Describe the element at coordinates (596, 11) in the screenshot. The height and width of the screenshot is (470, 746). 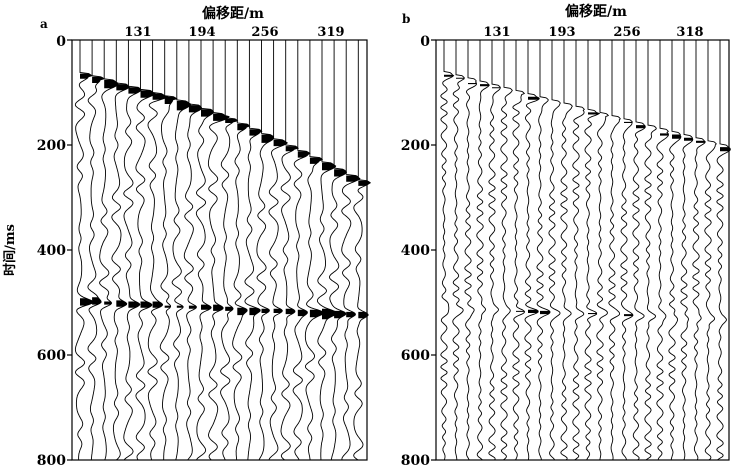
I see `panel-b-x-axis-title: 偏移距/m` at that location.